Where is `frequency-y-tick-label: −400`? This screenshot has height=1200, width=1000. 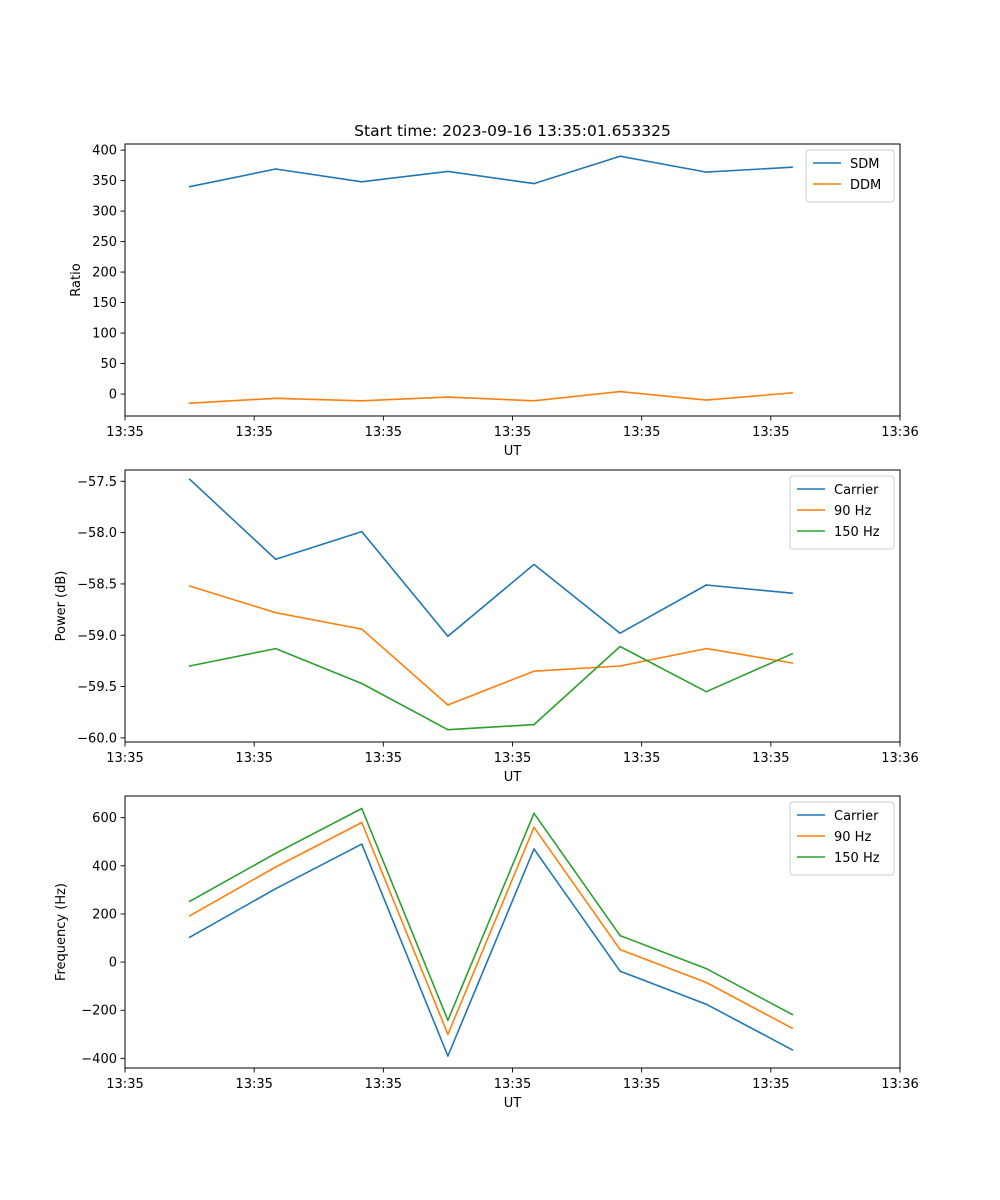
frequency-y-tick-label: −400 is located at coordinates (99, 1059).